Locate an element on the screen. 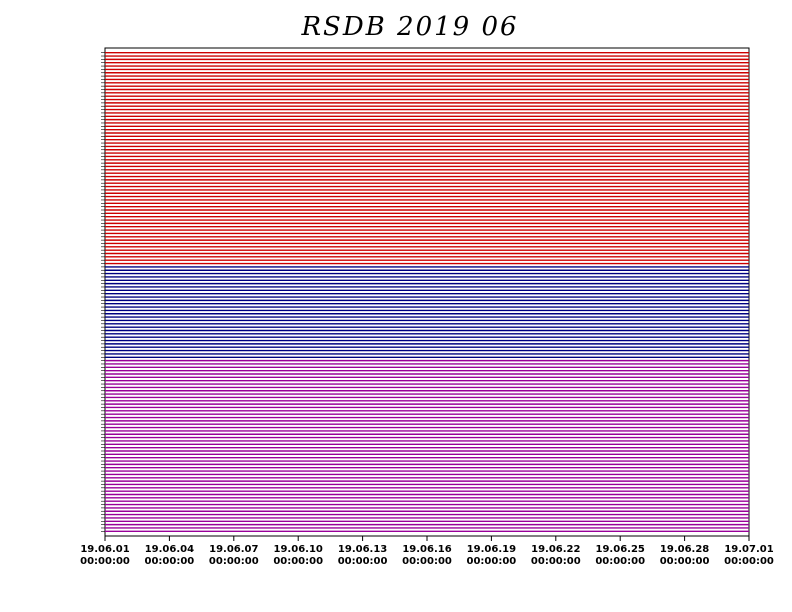 This screenshot has height=612, width=792. x-tick-label: 19.06.25 is located at coordinates (620, 549).